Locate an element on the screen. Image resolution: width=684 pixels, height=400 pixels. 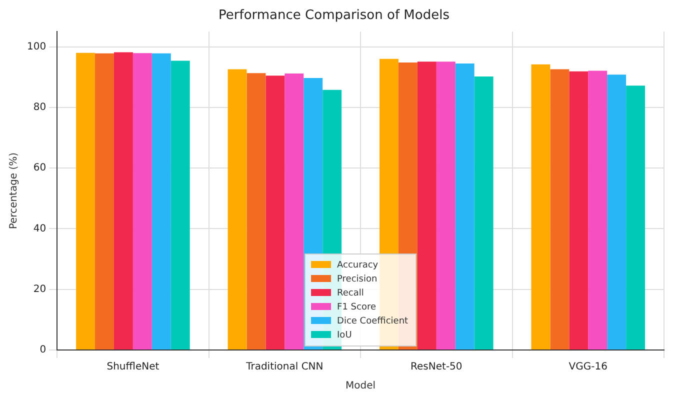
legend-label: Dice Coefficient is located at coordinates (373, 321).